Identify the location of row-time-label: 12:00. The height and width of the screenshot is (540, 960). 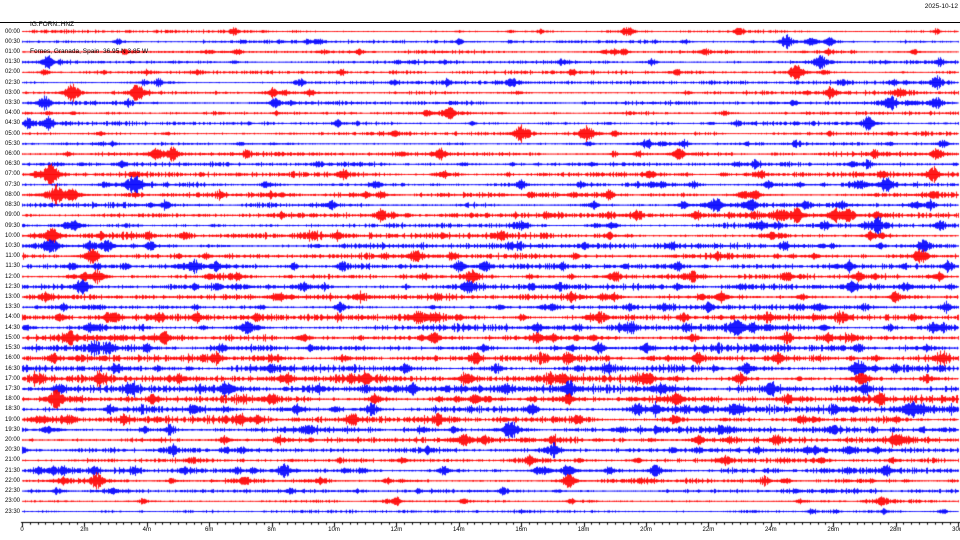
(12, 276).